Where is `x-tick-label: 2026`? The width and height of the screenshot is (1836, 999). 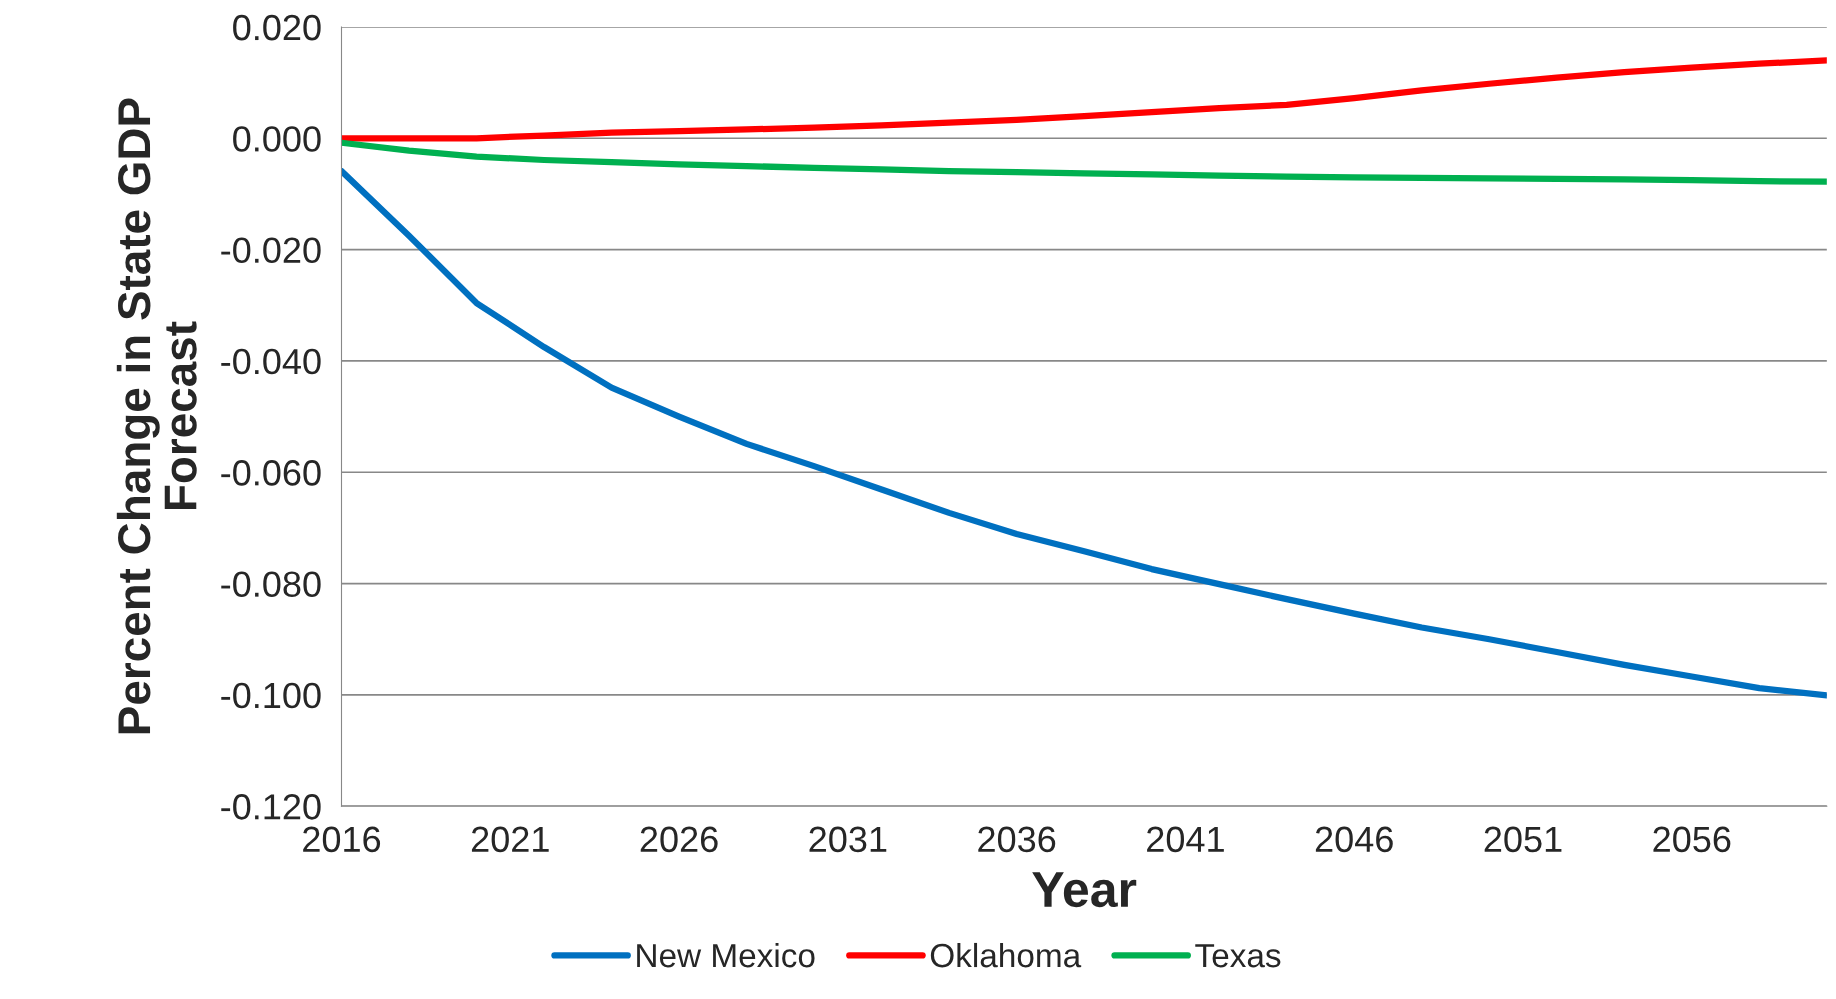
x-tick-label: 2026 is located at coordinates (679, 839).